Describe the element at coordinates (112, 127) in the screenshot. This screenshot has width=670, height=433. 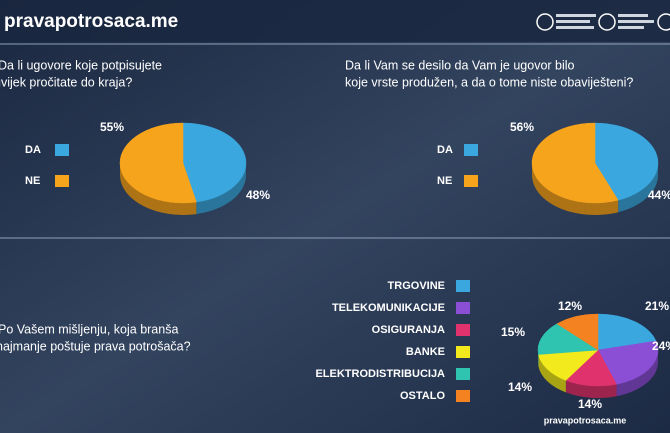
I see `value-label: 55%` at that location.